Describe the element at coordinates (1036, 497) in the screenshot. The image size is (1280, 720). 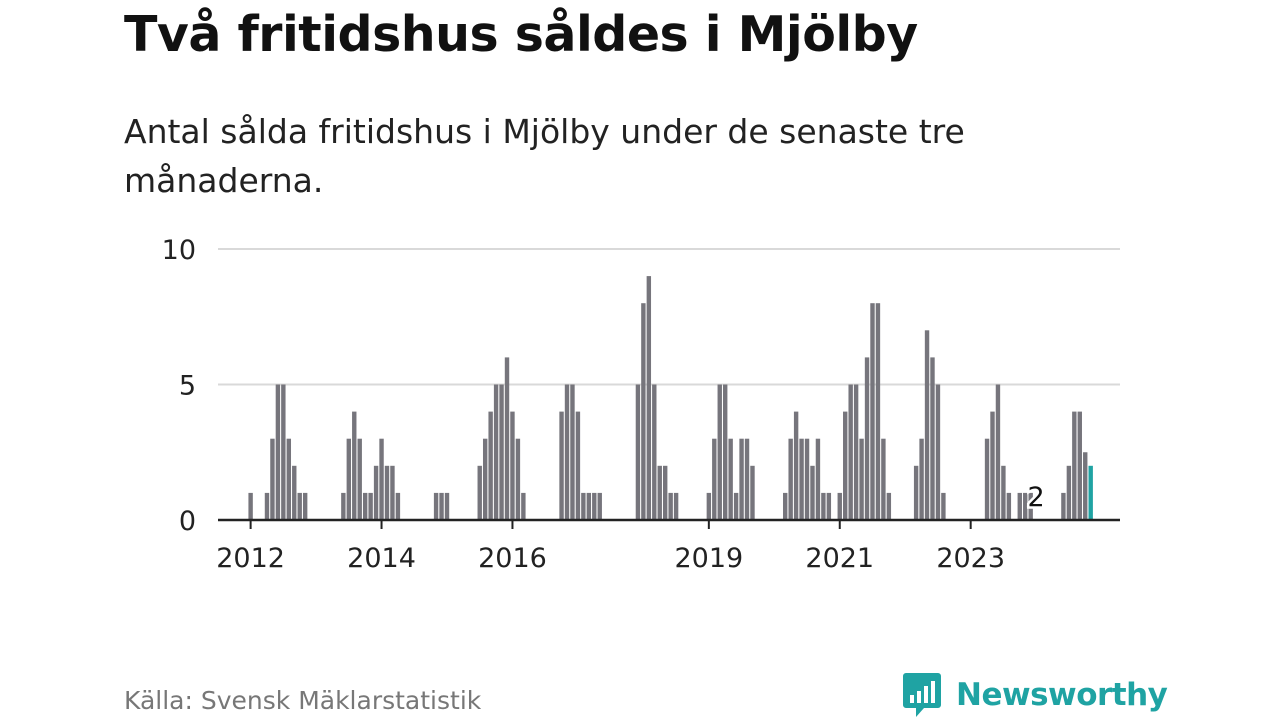
I see `data-label: 2` at that location.